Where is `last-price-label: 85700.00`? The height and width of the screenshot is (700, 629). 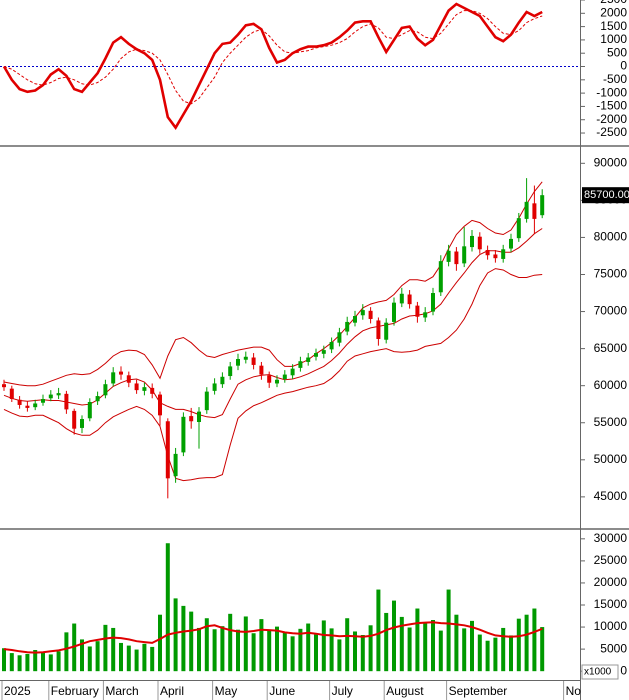 last-price-label: 85700.00 is located at coordinates (606, 195).